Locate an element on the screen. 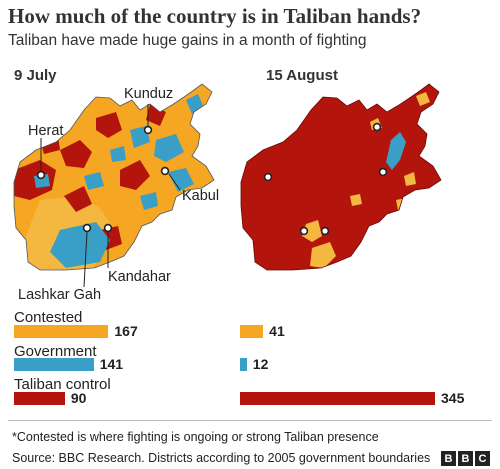 This screenshot has width=500, height=469. city-label-lashkar-gah: Lashkar Gah is located at coordinates (60, 295).